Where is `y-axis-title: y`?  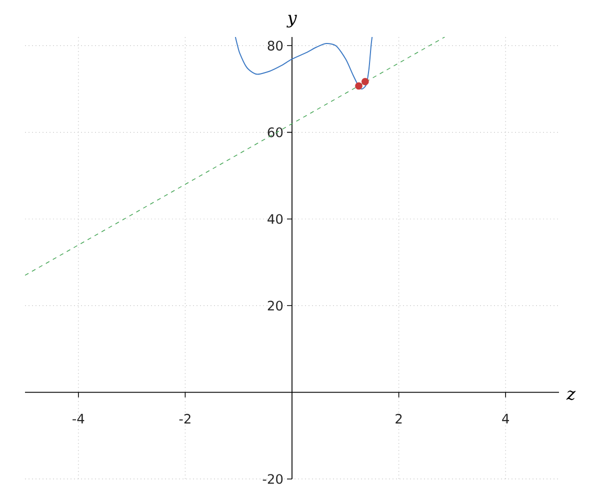 y-axis-title: y is located at coordinates (291, 21).